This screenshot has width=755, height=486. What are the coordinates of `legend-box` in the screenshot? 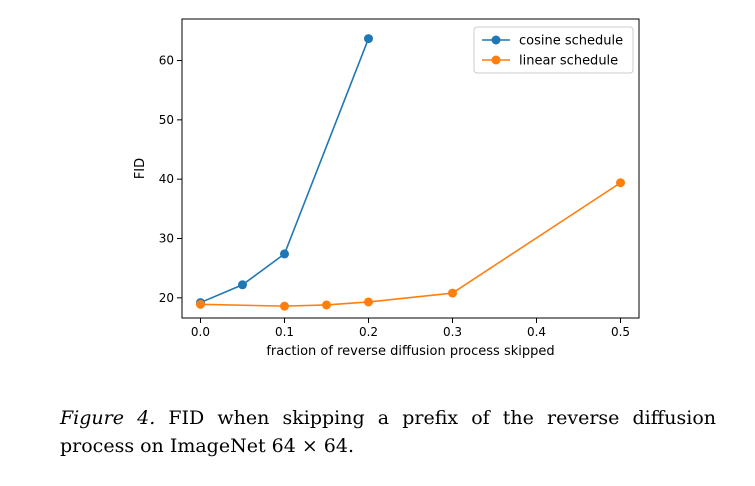 It's located at (553, 50).